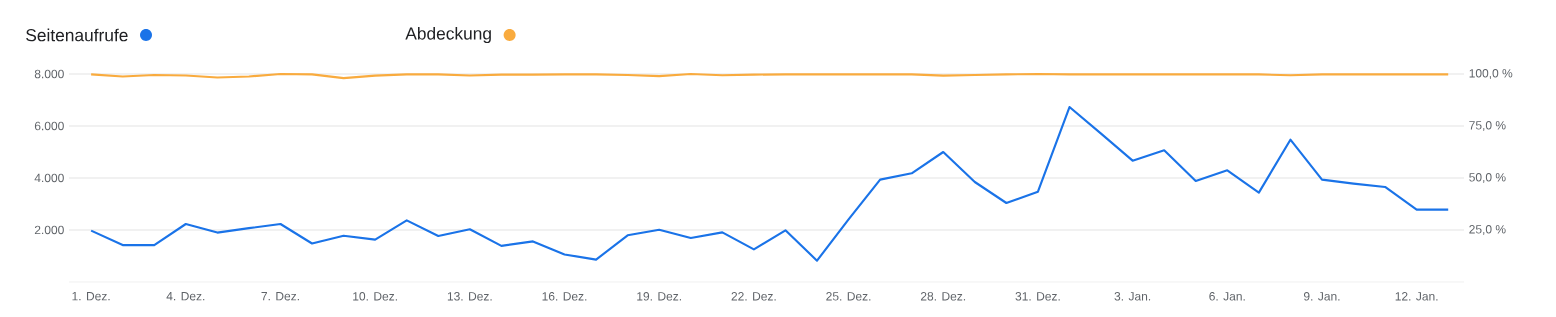  I want to click on x-tick-label: 12. Jan., so click(1416, 296).